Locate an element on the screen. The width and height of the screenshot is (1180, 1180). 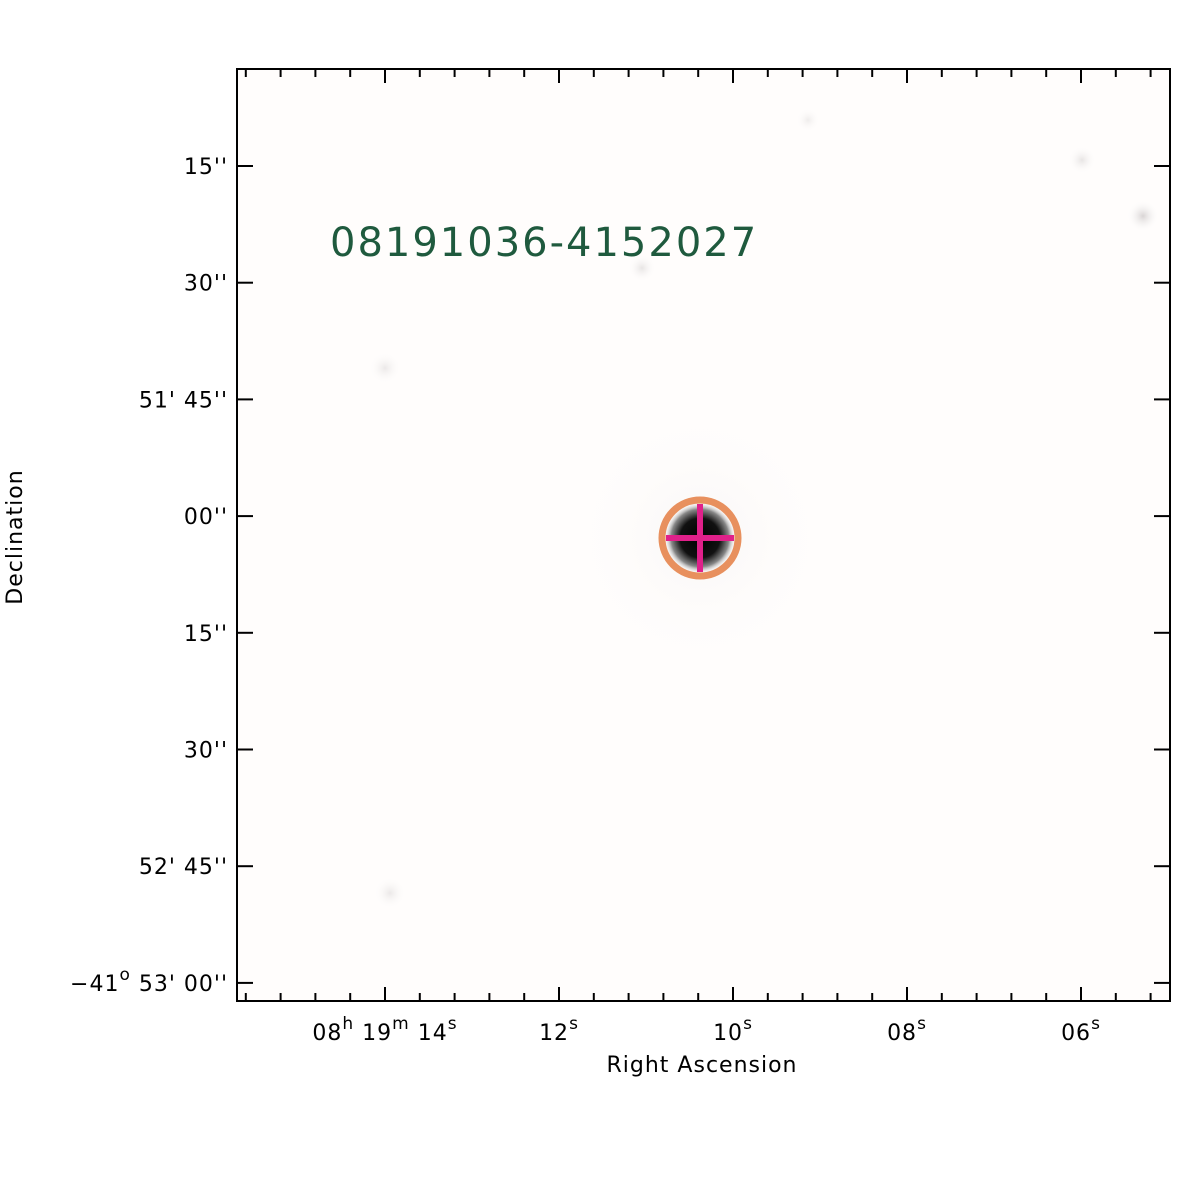
label-part: 19 is located at coordinates (373, 1033).